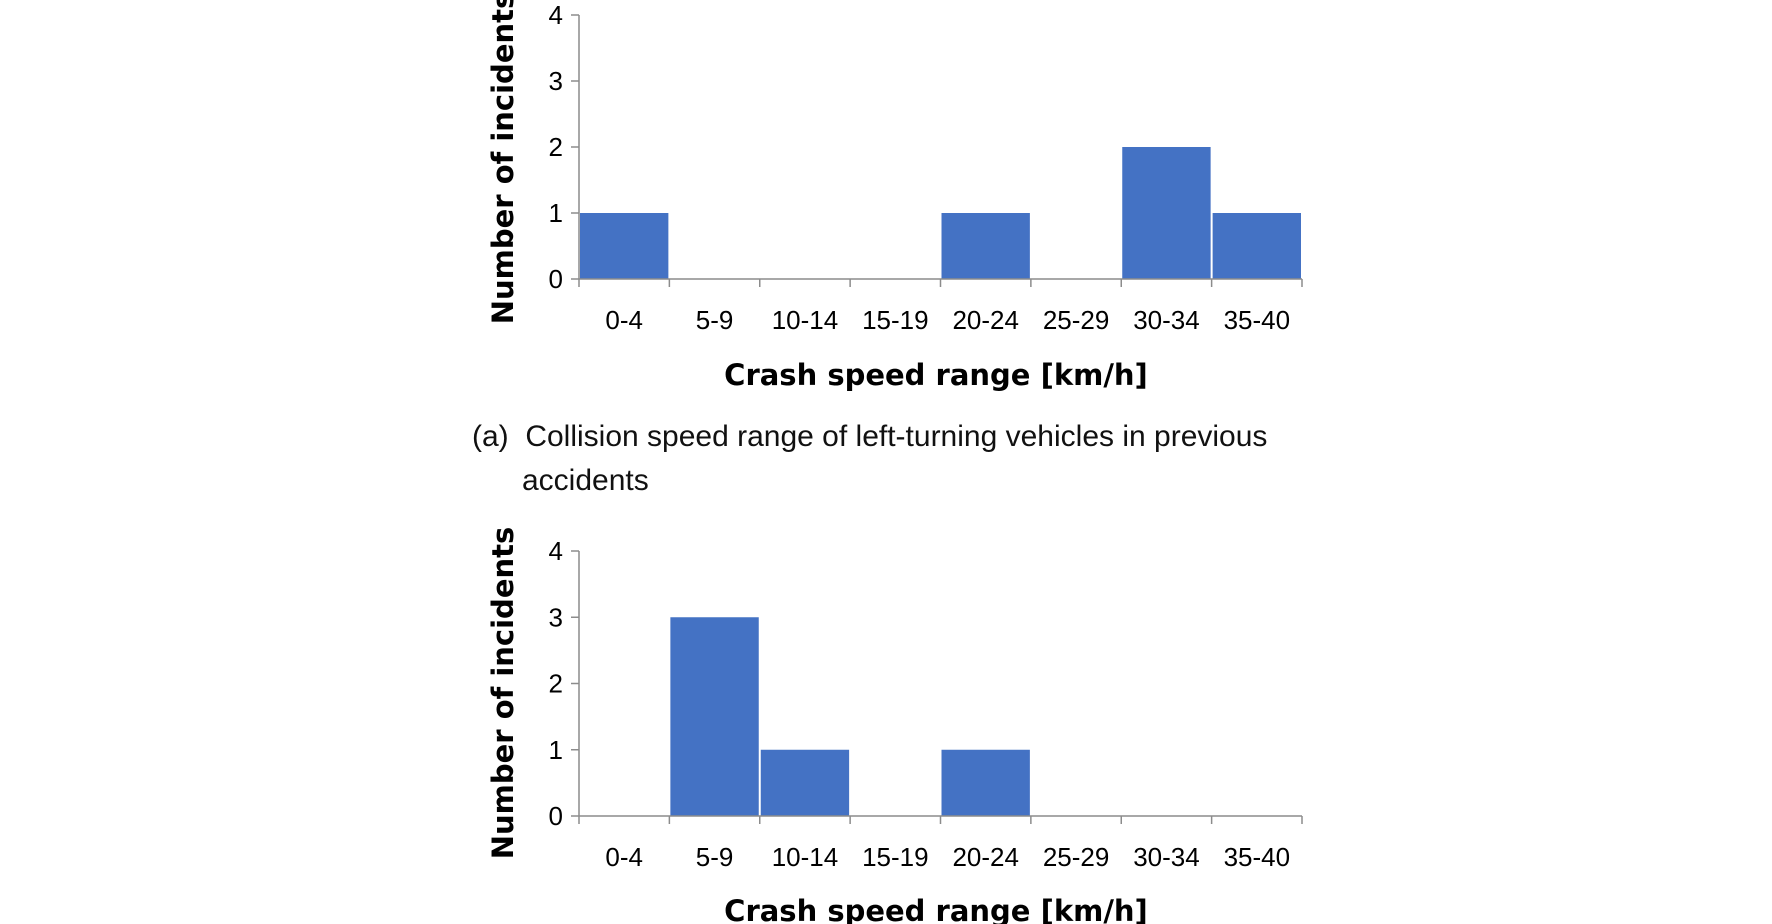 This screenshot has height=924, width=1772. I want to click on chart-a-caption-line-2: accidents, so click(585, 480).